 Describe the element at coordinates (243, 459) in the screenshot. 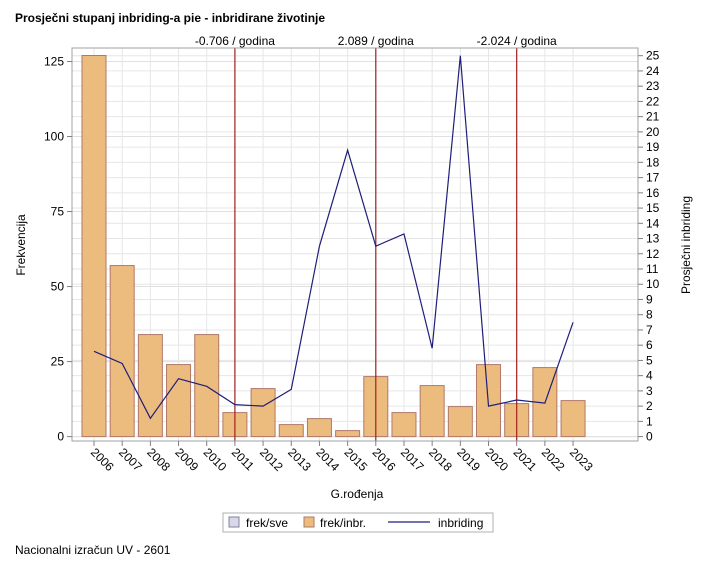

I see `x-tick-label: 2011` at that location.